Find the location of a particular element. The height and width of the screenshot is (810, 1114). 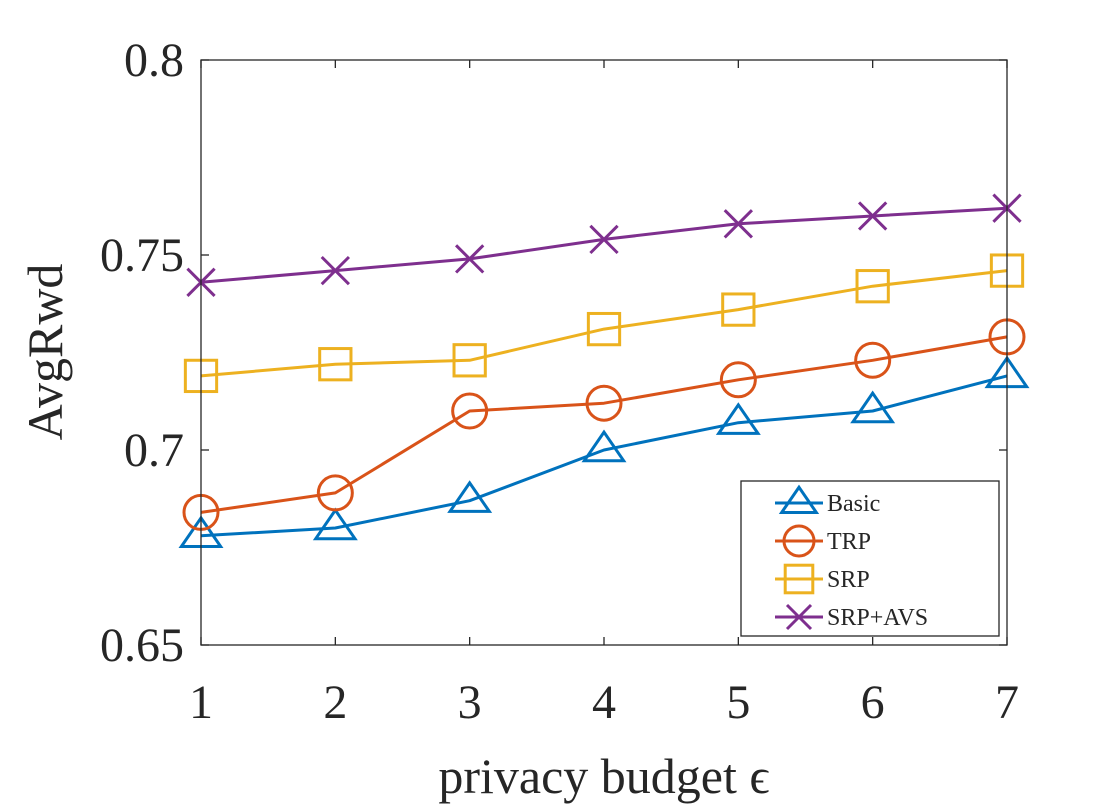

y-axis-label: AvgRwd is located at coordinates (45, 352).